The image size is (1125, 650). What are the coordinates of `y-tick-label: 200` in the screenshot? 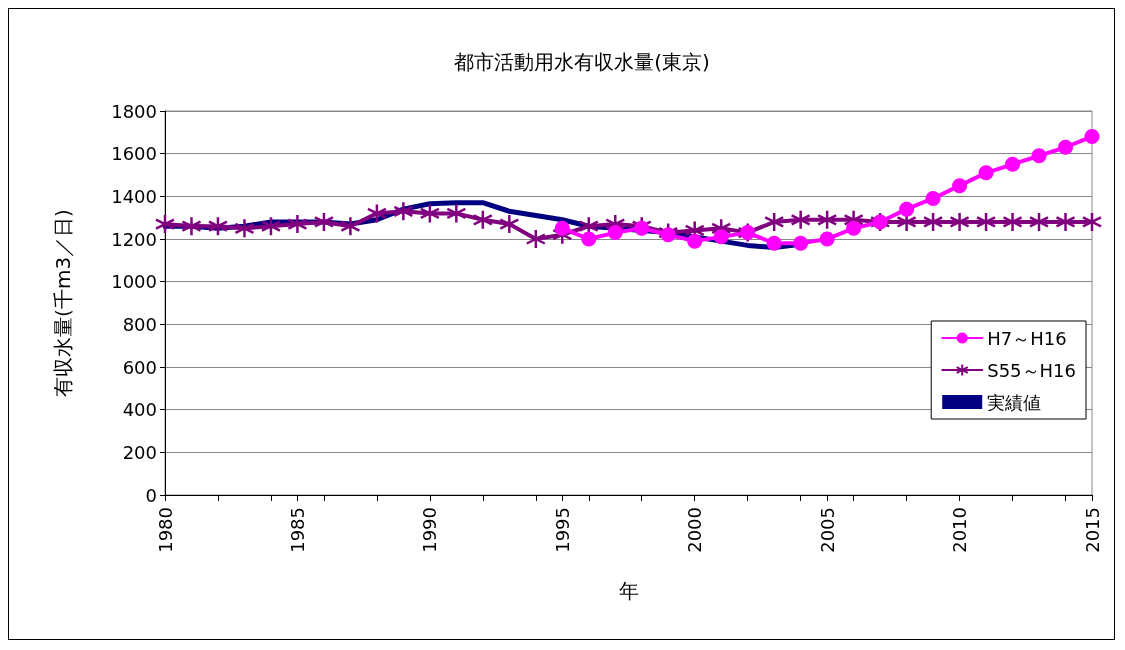 It's located at (139, 452).